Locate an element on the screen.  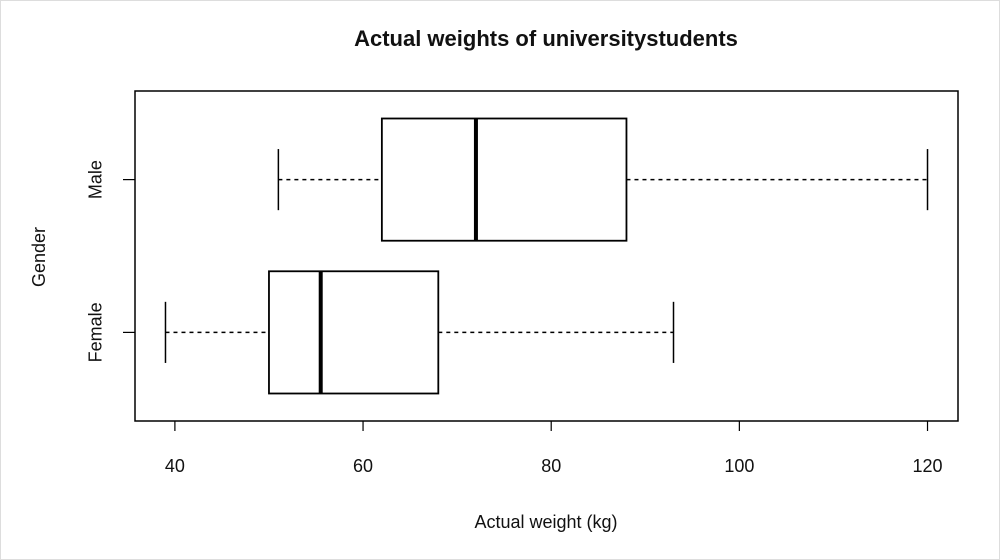
y-tick-label: Male is located at coordinates (96, 179).